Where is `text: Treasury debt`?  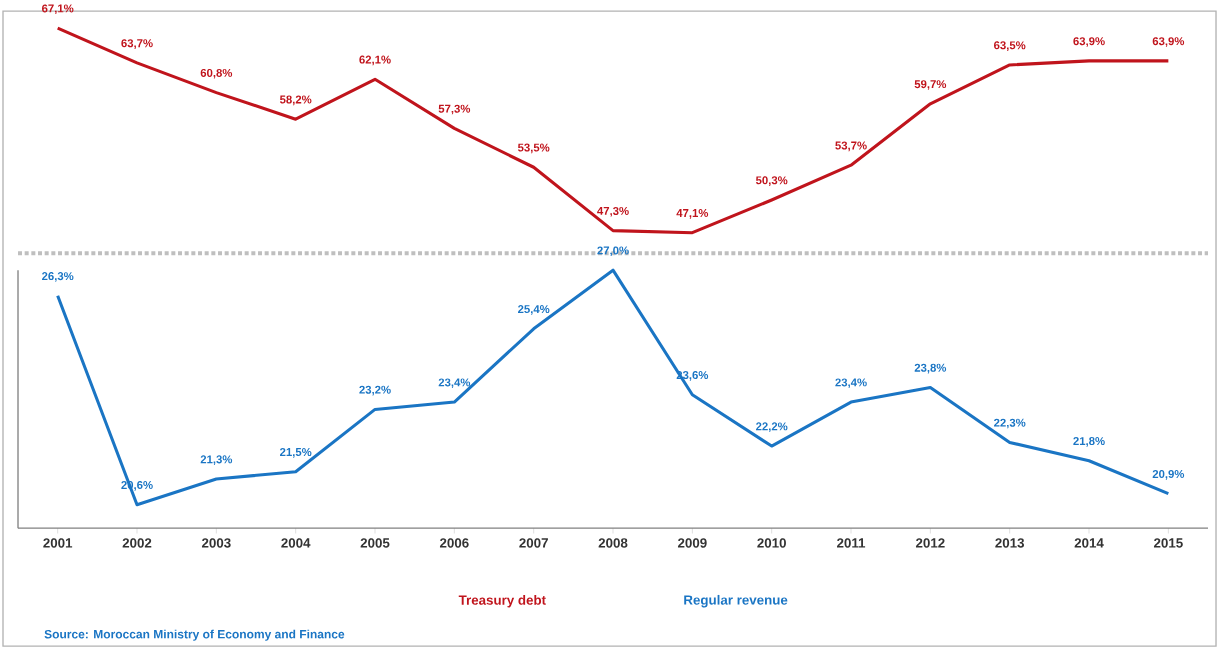 text: Treasury debt is located at coordinates (502, 601).